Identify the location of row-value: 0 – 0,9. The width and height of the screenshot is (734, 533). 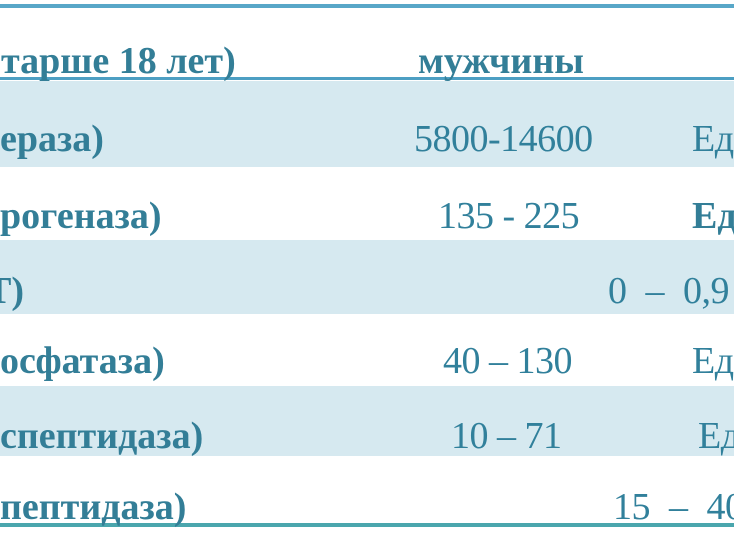
(669, 291).